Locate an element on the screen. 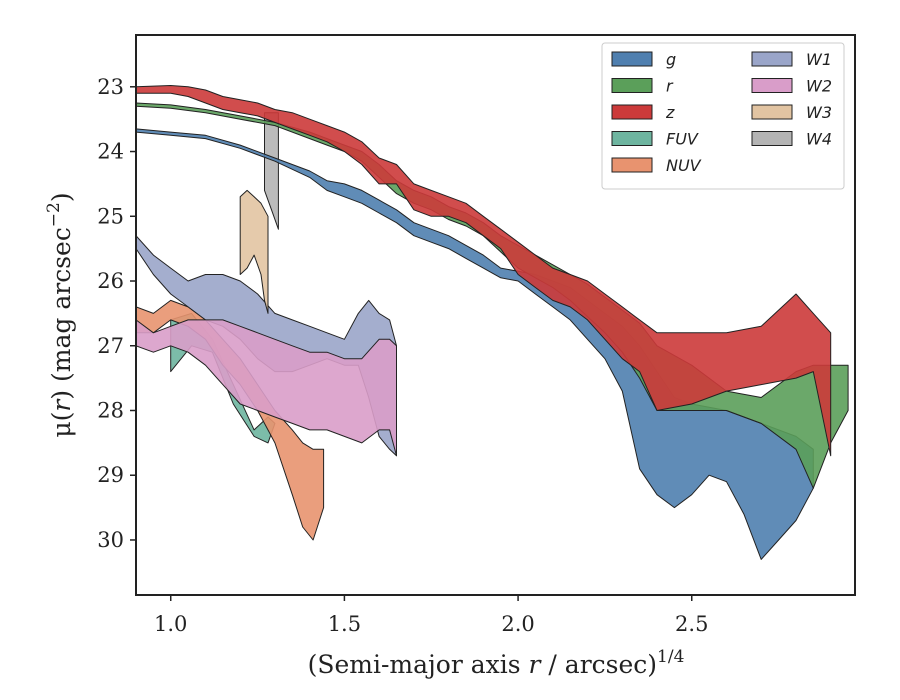 The image size is (900, 700). legend-swatch-z is located at coordinates (632, 112).